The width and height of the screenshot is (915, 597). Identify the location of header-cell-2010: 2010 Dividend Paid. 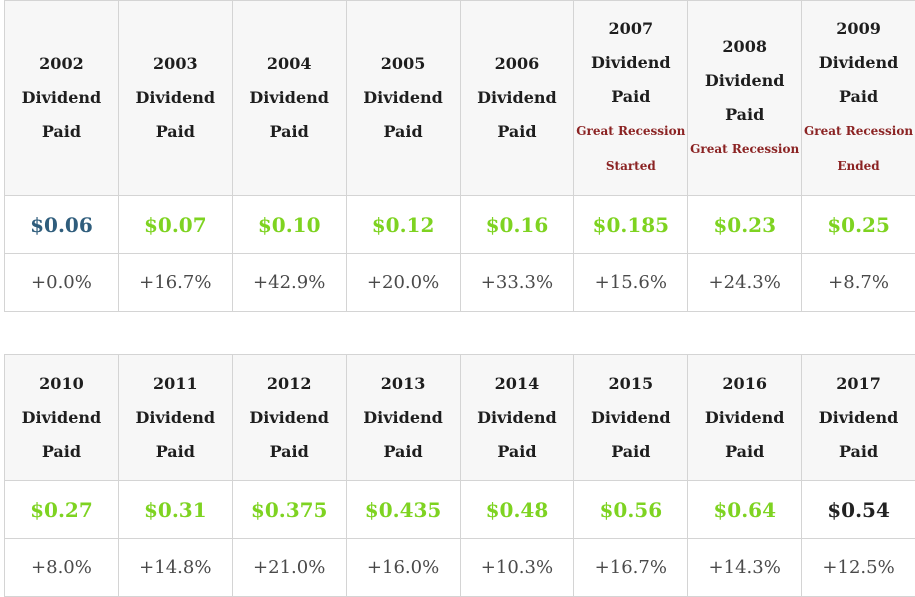
(62, 418).